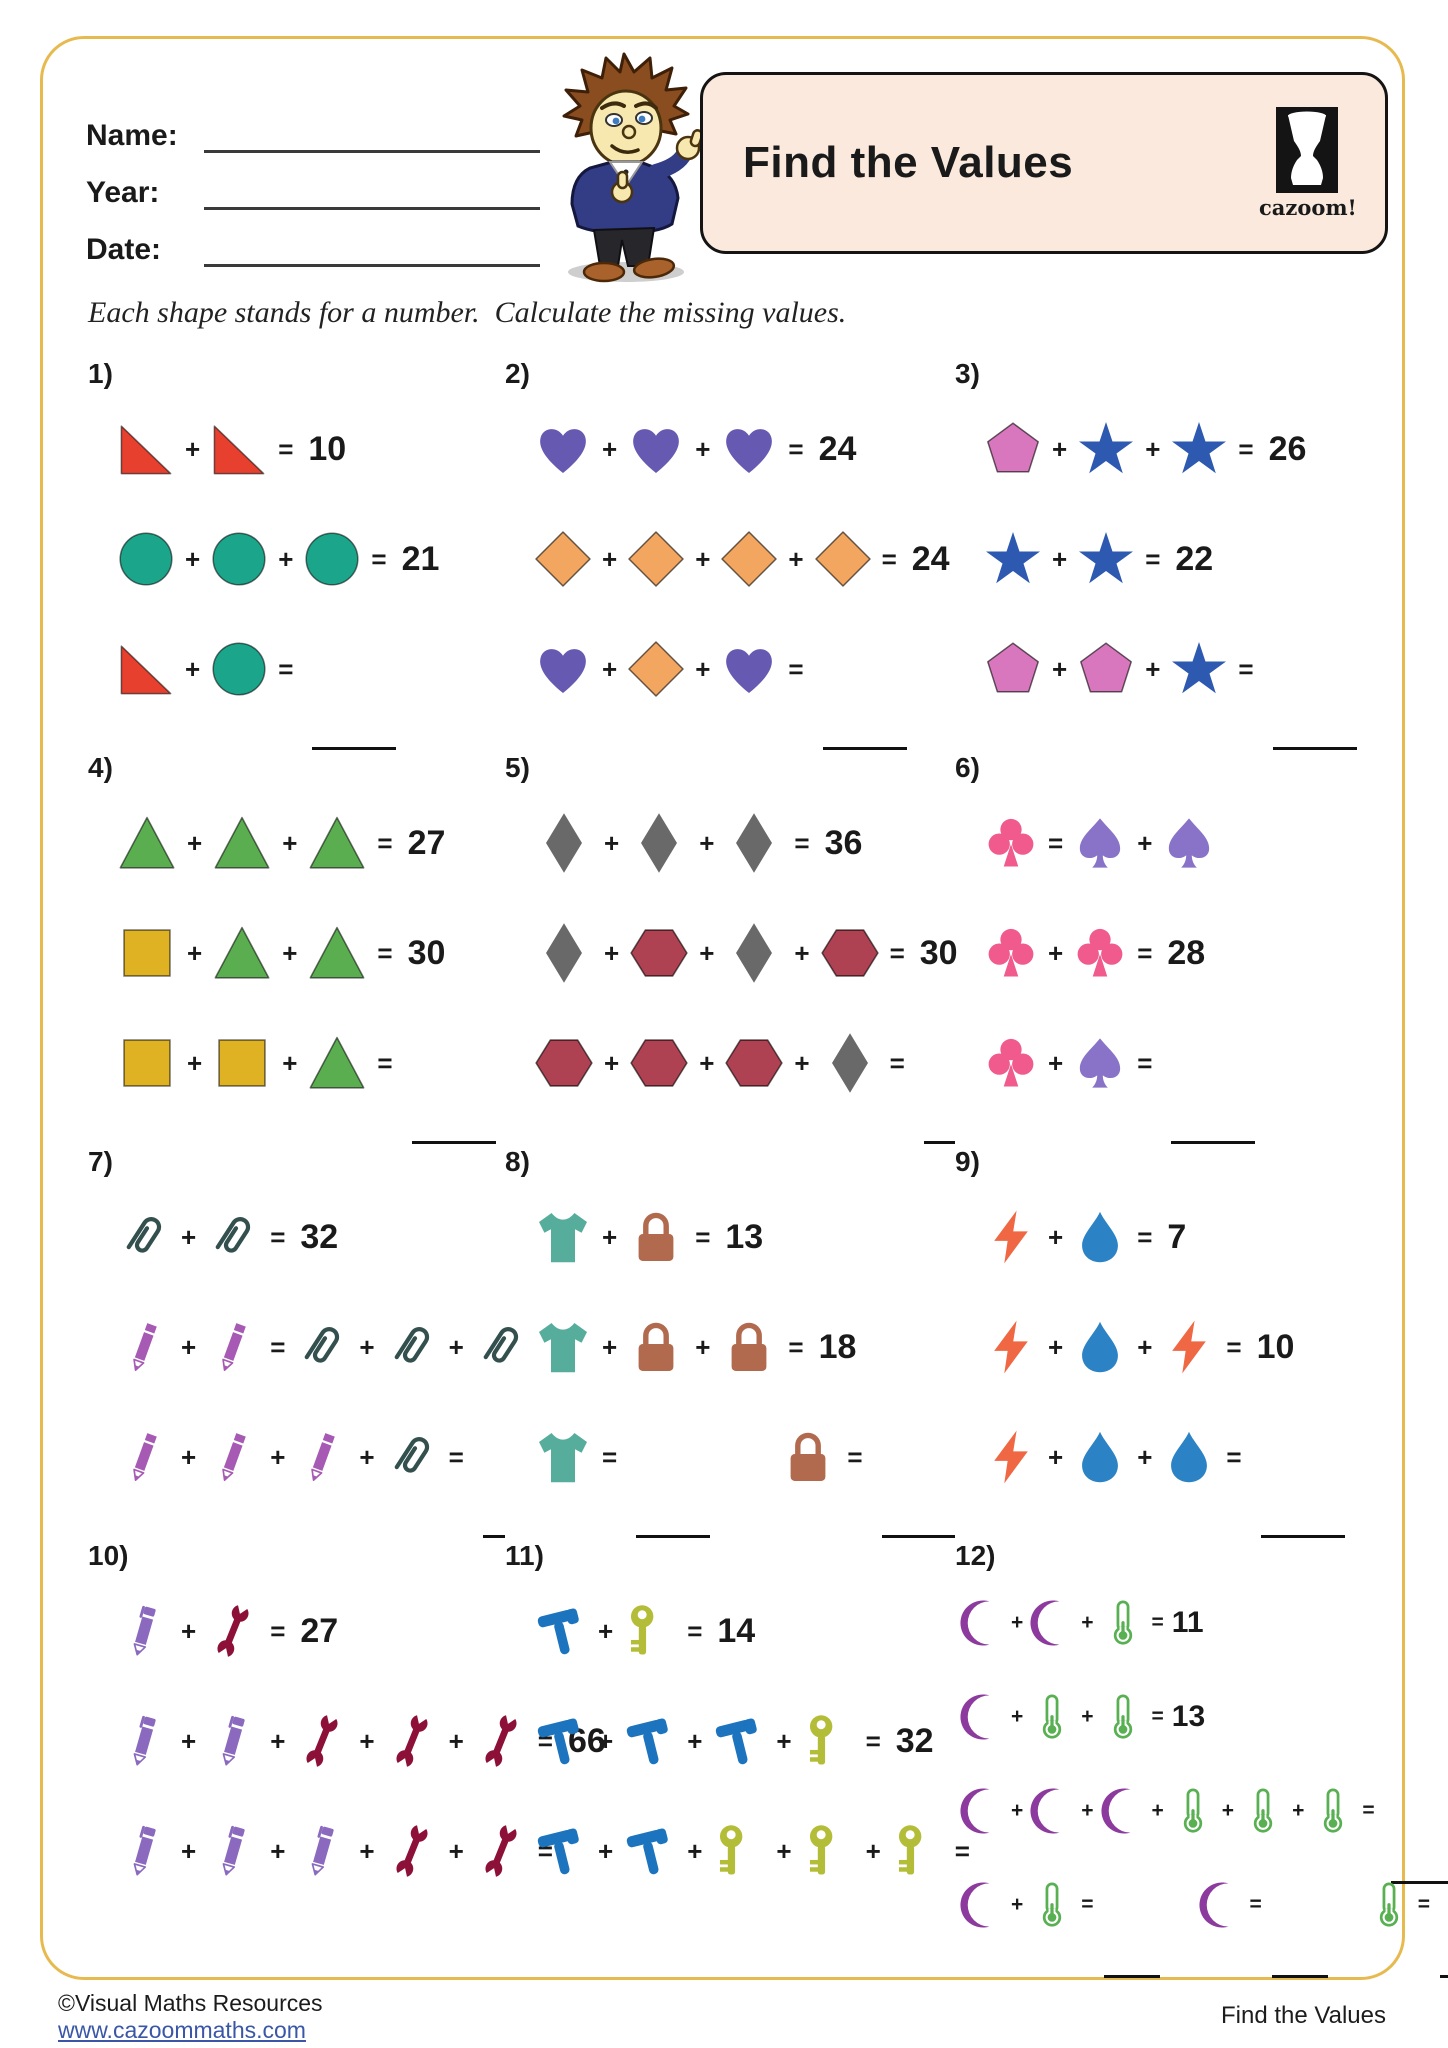  I want to click on problem-number: 11), so click(524, 1555).